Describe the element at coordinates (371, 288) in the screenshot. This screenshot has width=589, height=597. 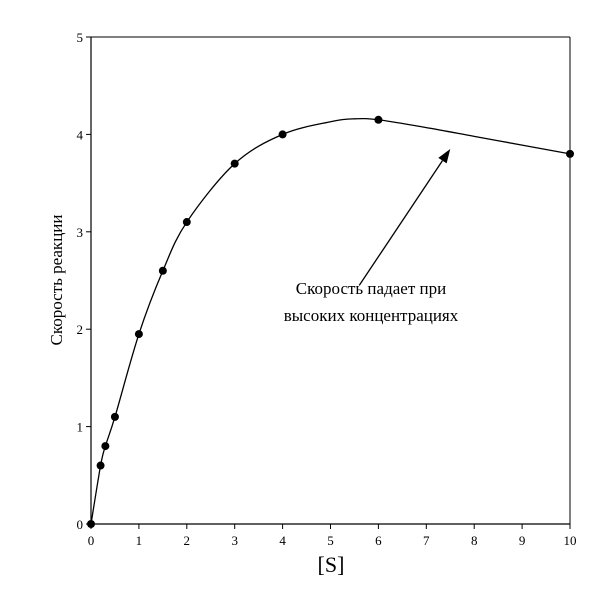
I see `annotation-line-1: Скорость падает при` at that location.